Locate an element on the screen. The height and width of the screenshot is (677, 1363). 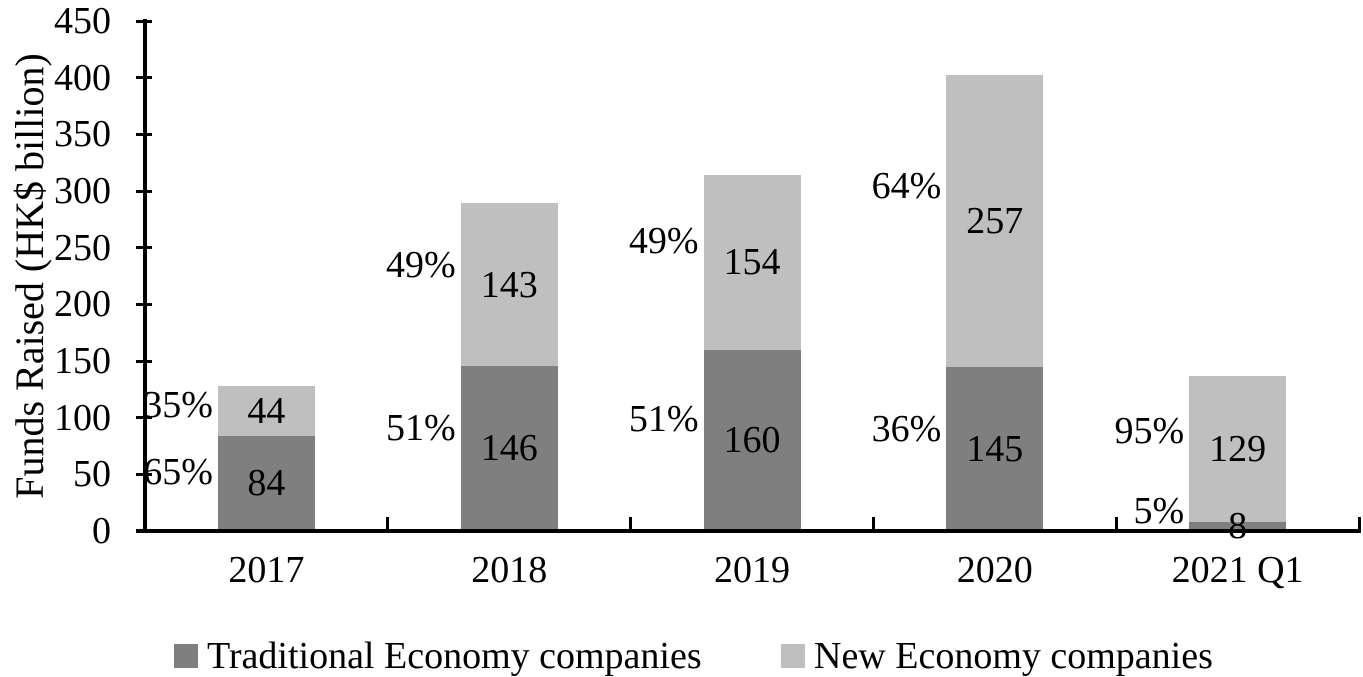
bar-percent-label: 65% is located at coordinates (178, 471).